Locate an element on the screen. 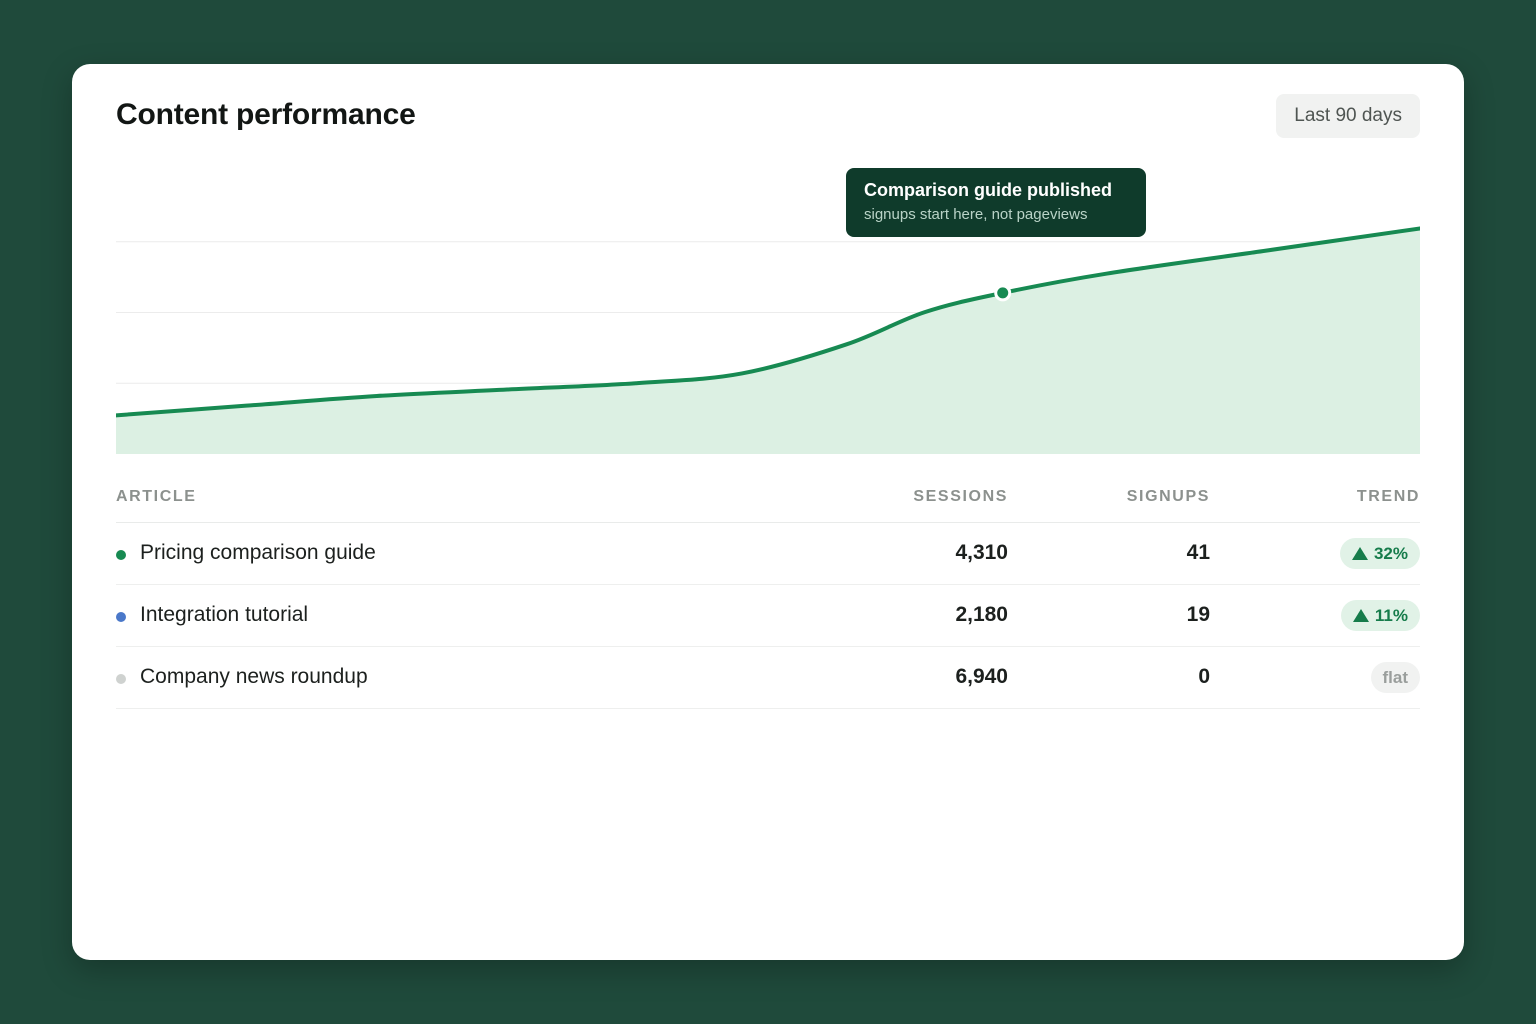 This screenshot has height=1024, width=1536. table-row: Company news roundup 6,940 0 flat is located at coordinates (768, 678).